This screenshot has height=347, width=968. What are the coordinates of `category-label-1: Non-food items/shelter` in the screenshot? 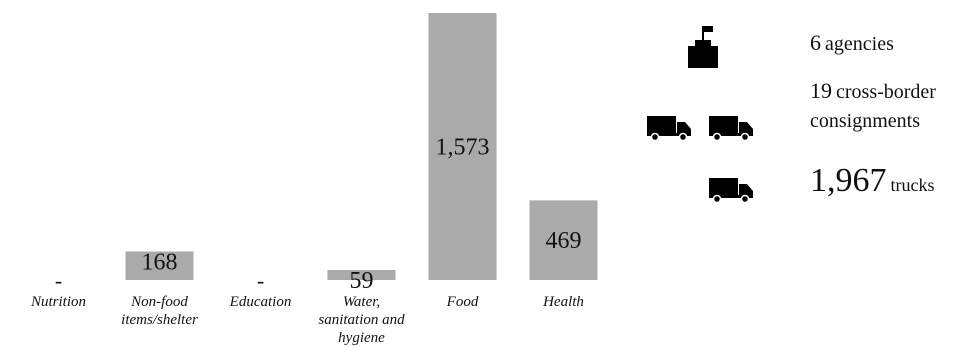 It's located at (159, 311).